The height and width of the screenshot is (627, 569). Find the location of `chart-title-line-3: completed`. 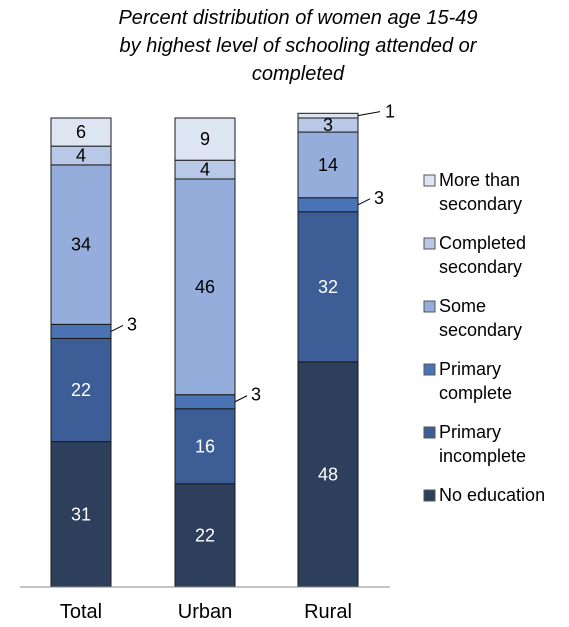

chart-title-line-3: completed is located at coordinates (298, 74).